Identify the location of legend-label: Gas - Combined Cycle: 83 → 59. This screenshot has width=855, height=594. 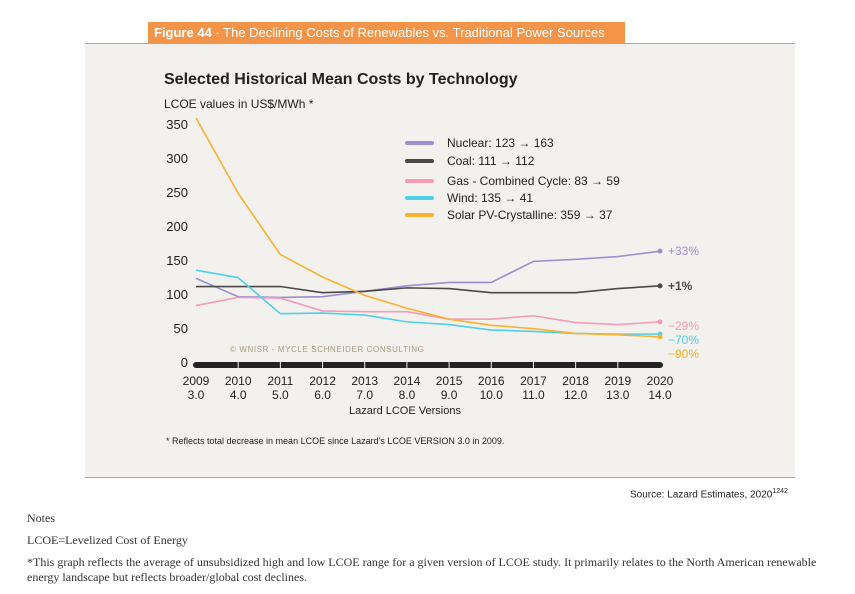
(533, 181).